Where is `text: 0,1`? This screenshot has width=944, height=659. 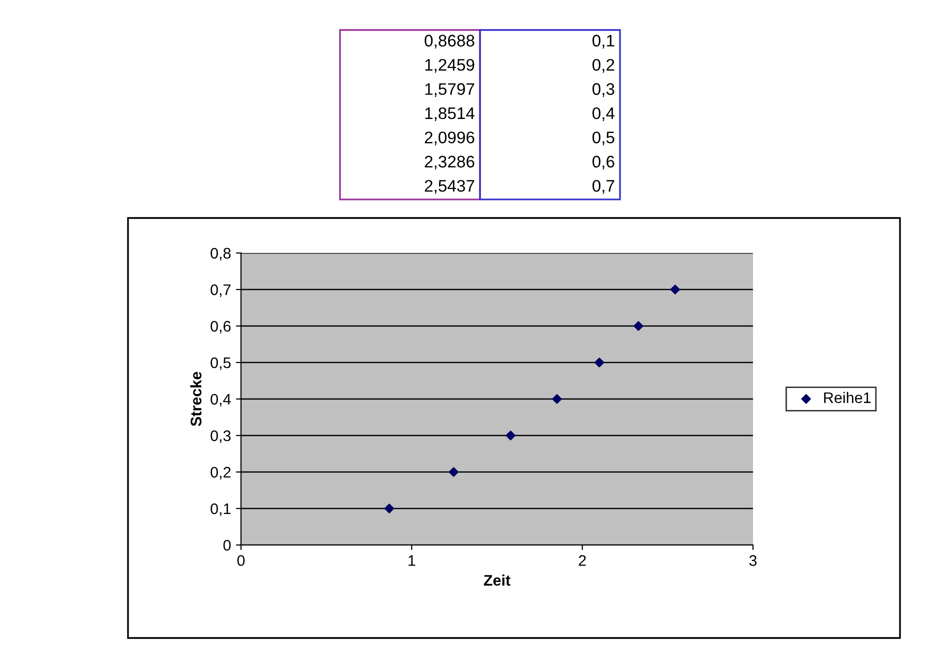
text: 0,1 is located at coordinates (603, 41).